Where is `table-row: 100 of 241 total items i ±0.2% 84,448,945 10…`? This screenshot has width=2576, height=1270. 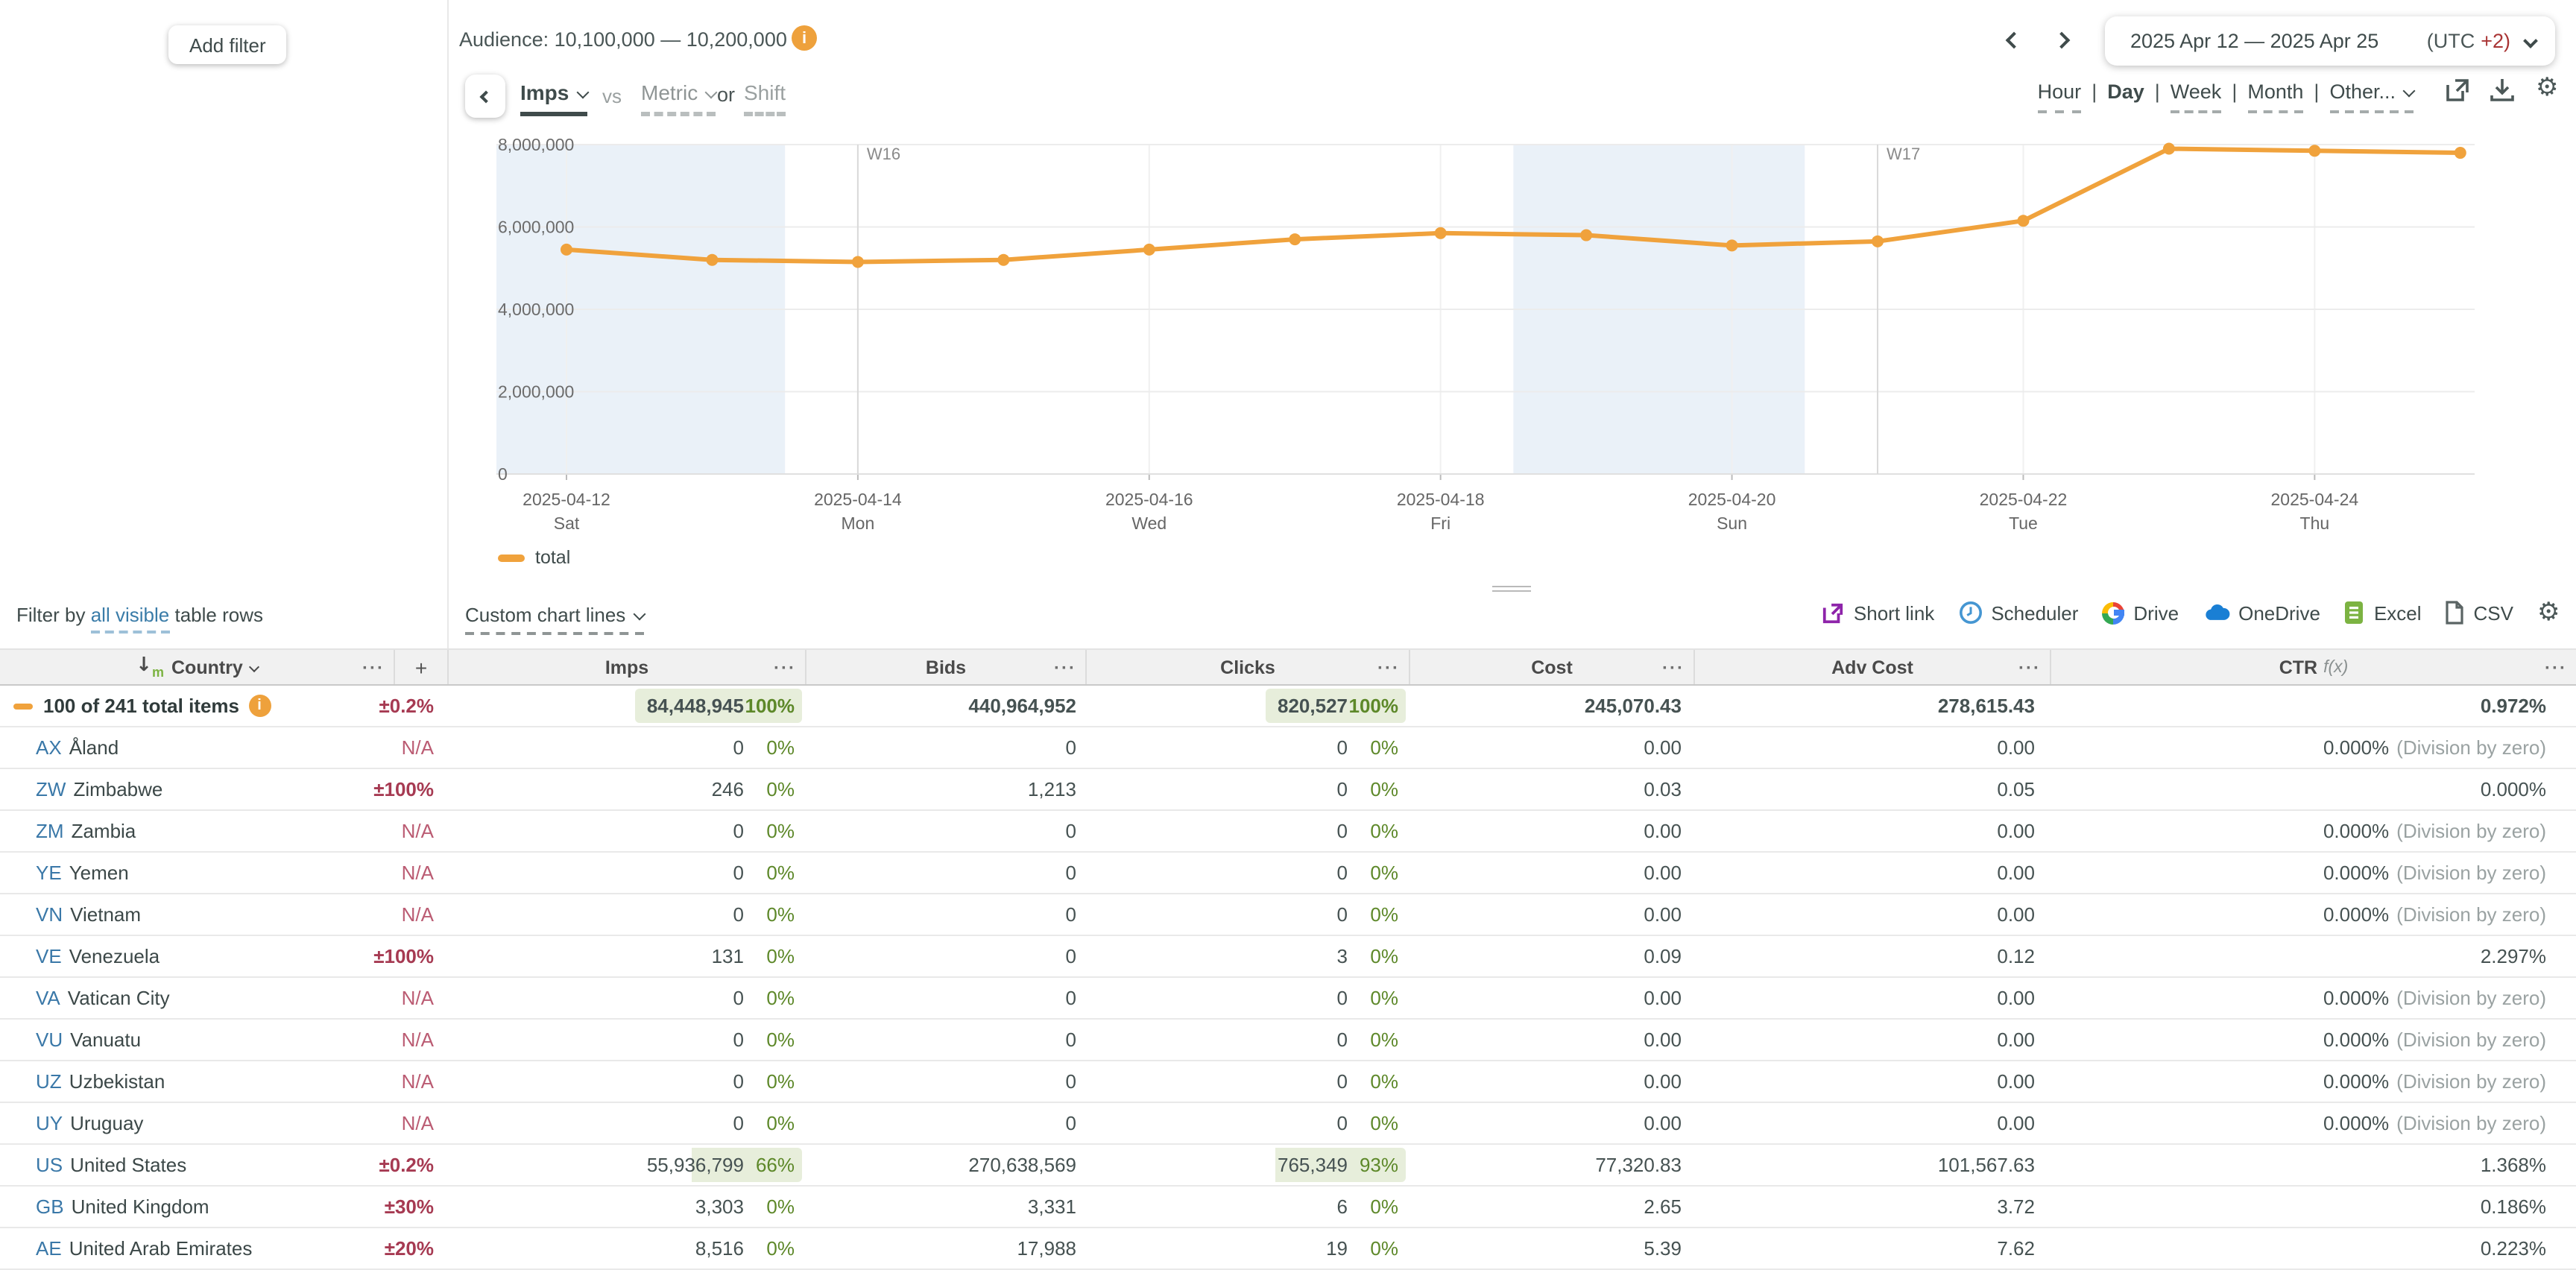 table-row: 100 of 241 total items i ±0.2% 84,448,945 10… is located at coordinates (1288, 706).